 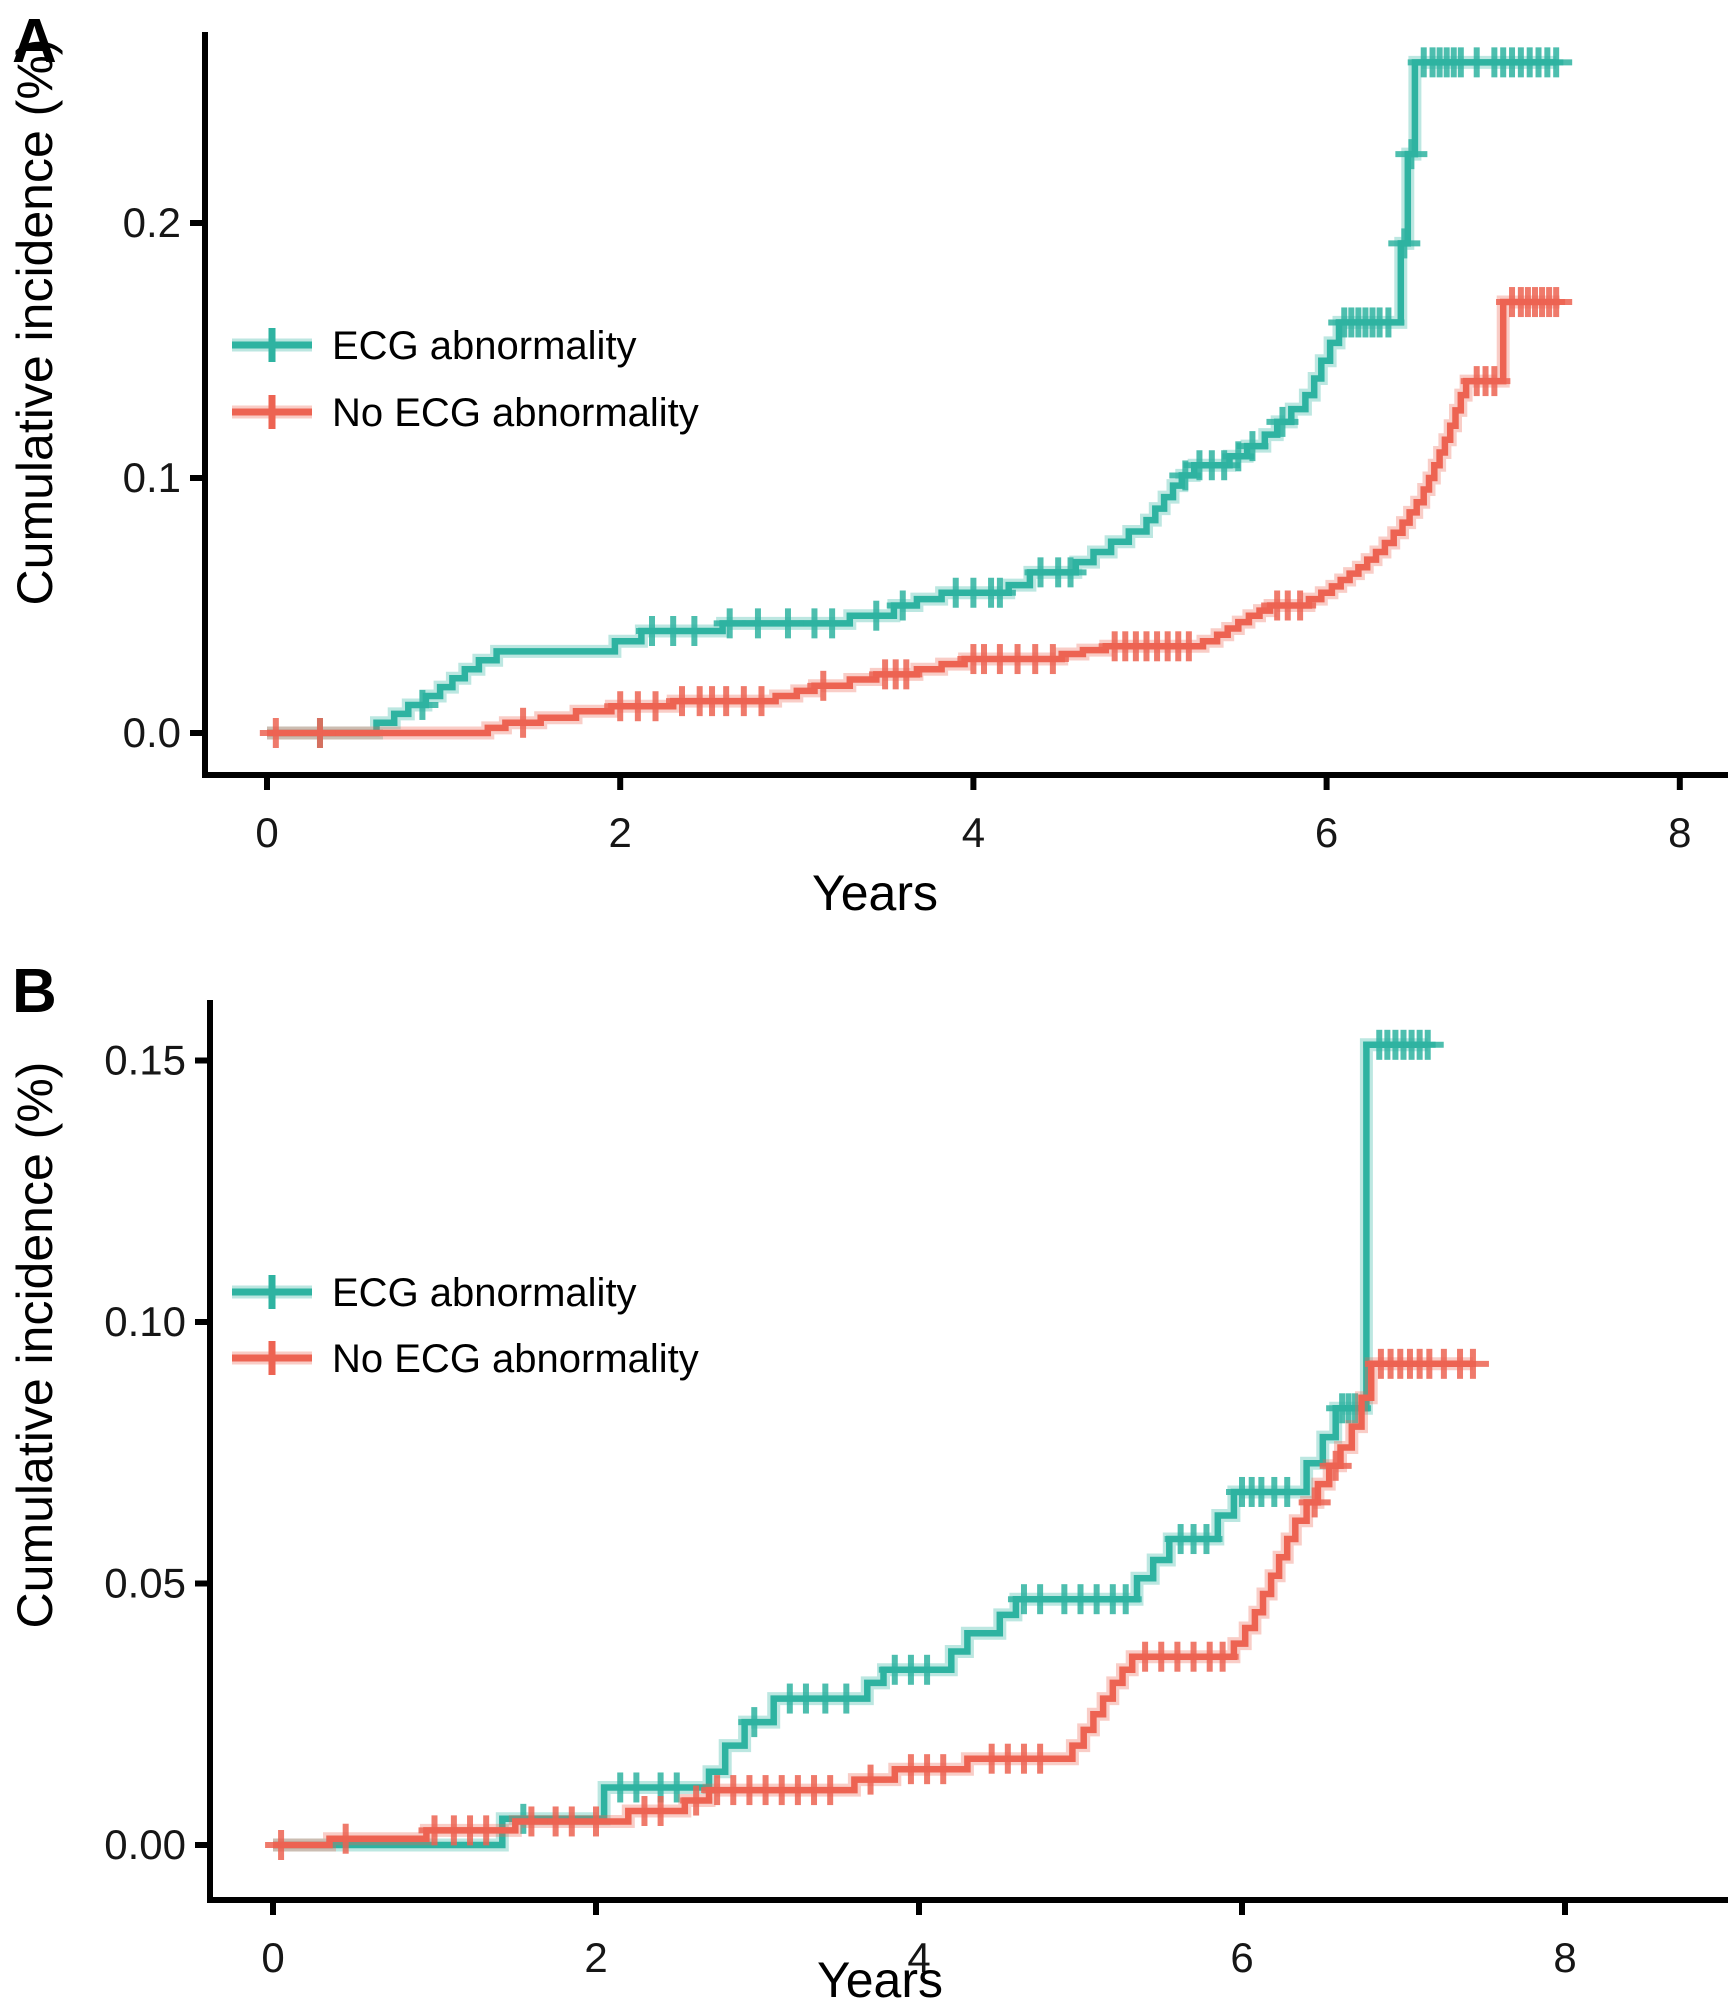 I want to click on panel-b-legend-label-ecg: ECG abnormality, so click(x=484, y=1293).